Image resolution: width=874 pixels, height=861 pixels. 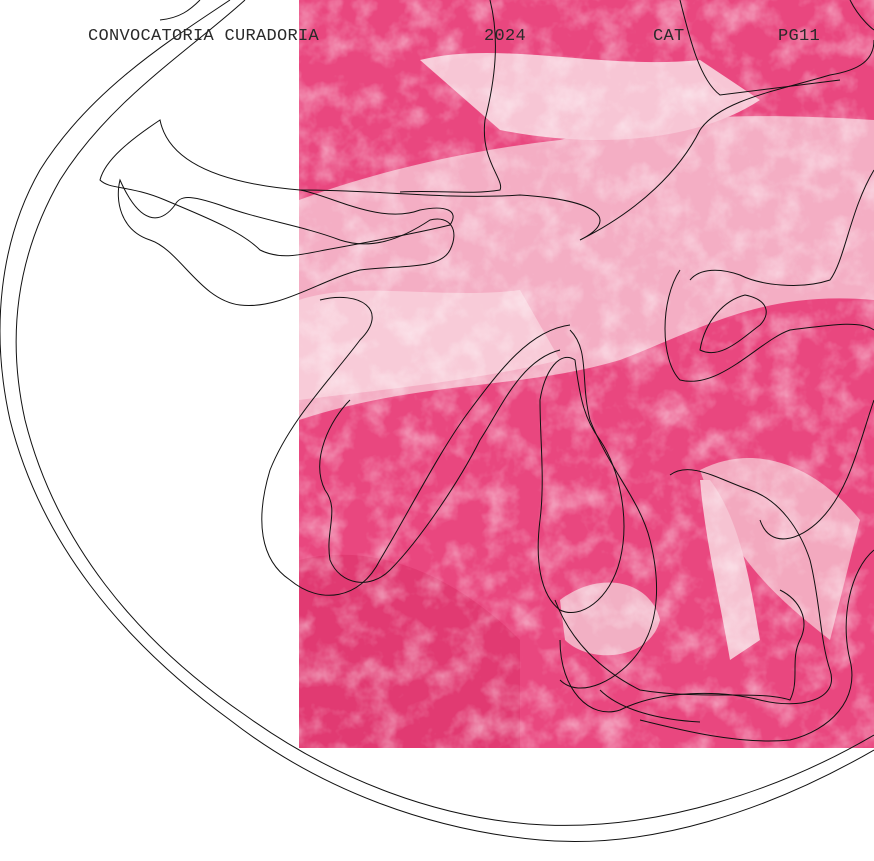 What do you see at coordinates (454, 36) in the screenshot?
I see `header: CONVOCATORIA CURADORIA 2024 CAT PG11` at bounding box center [454, 36].